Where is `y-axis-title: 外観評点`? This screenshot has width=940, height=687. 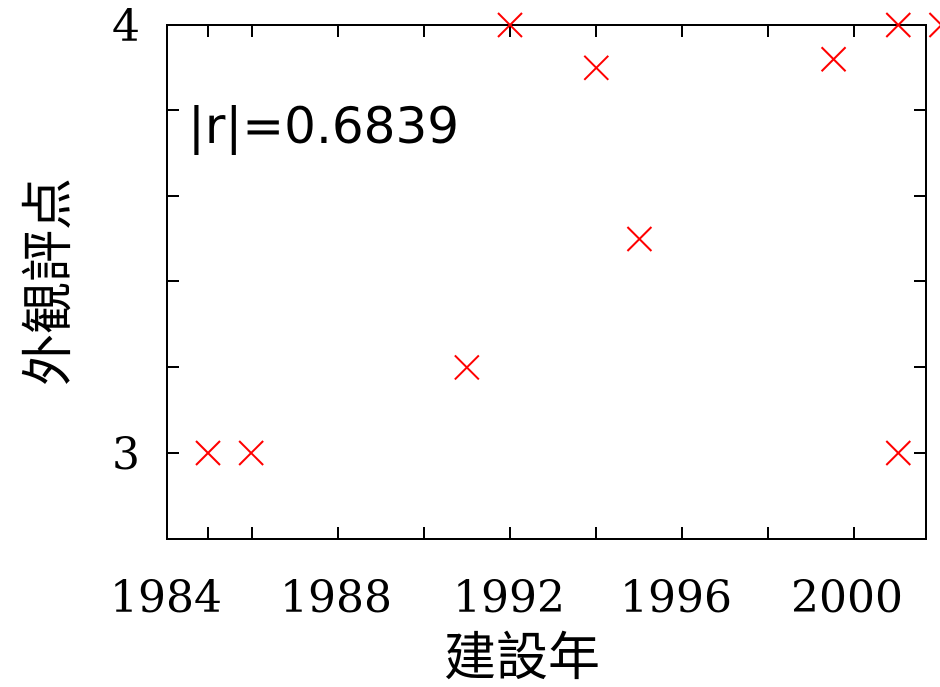 y-axis-title: 外観評点 is located at coordinates (49, 282).